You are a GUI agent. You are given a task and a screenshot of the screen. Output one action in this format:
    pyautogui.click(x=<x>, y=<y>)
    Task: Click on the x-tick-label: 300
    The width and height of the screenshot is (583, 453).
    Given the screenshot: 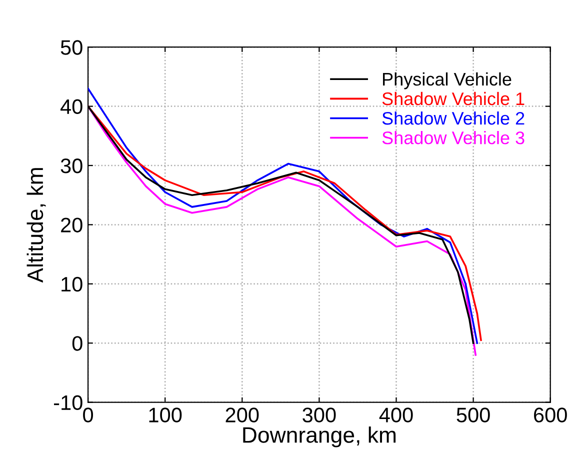 What is the action you would take?
    pyautogui.click(x=319, y=415)
    